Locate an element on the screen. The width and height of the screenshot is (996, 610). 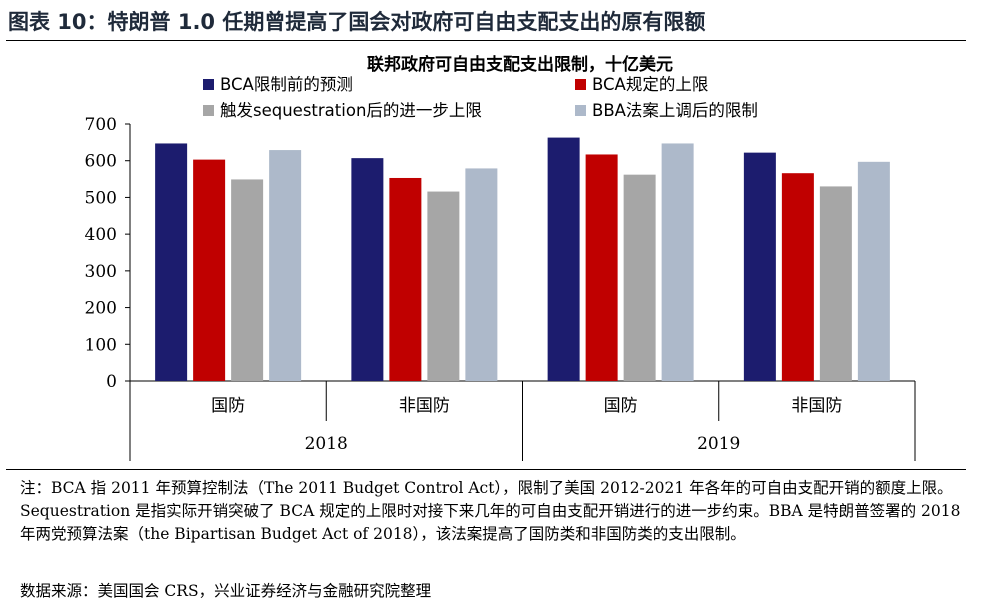
y-tick-label: 0 is located at coordinates (111, 382).